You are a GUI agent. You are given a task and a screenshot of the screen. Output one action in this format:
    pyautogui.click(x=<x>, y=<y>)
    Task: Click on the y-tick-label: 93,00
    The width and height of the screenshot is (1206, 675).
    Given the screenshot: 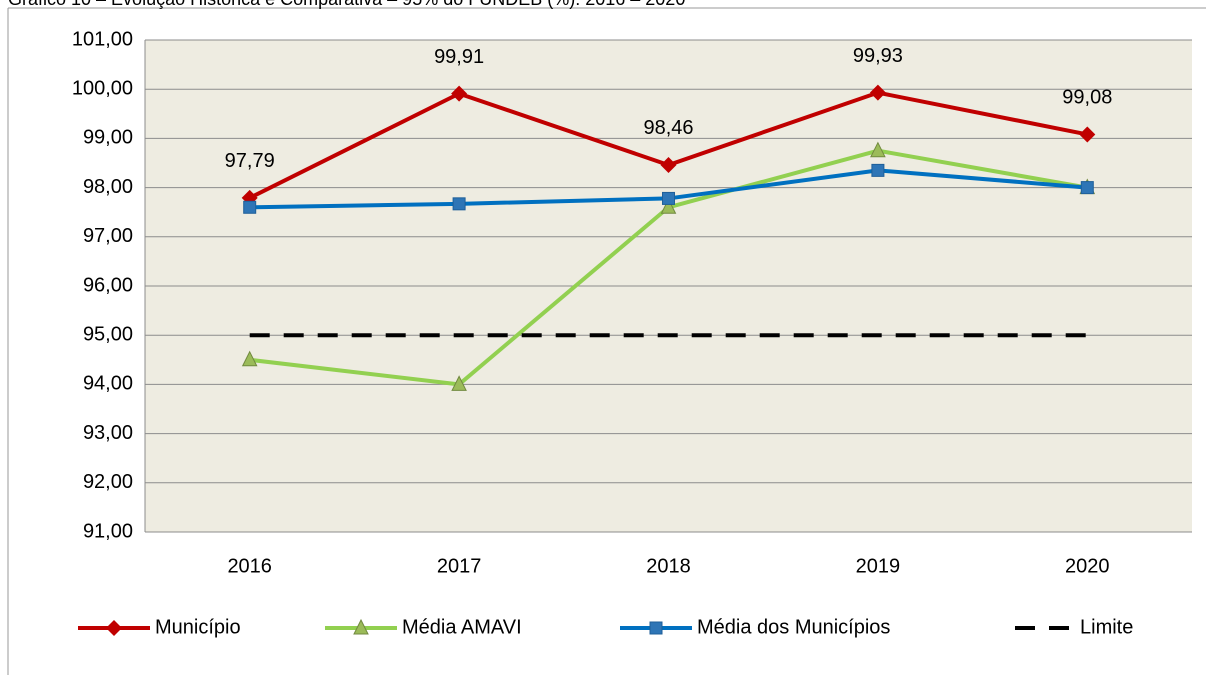 What is the action you would take?
    pyautogui.click(x=108, y=433)
    